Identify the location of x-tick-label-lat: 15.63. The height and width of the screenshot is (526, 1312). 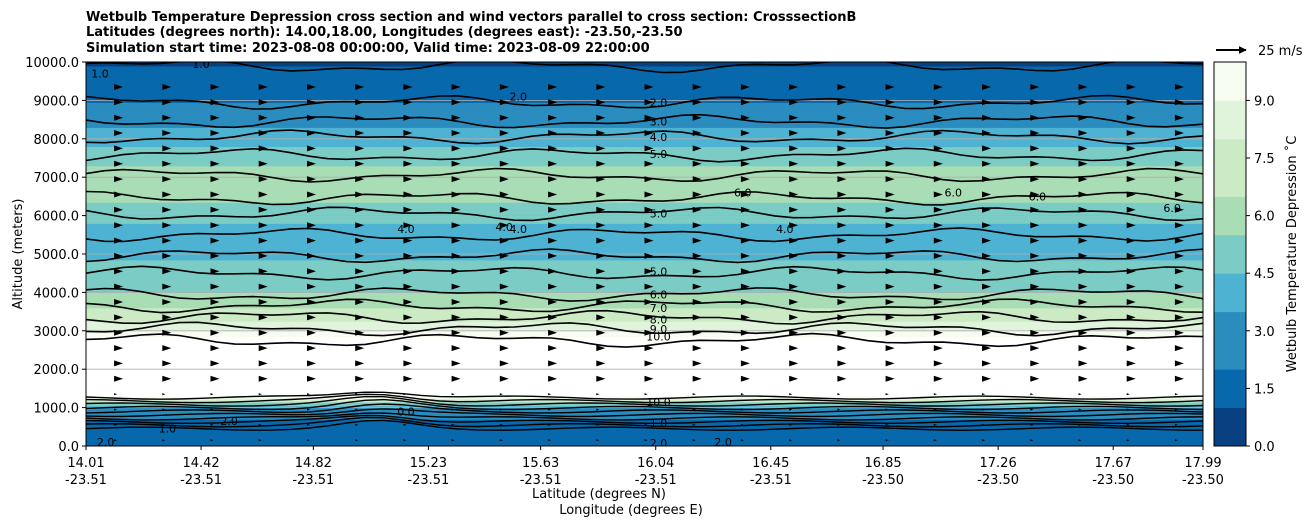
(540, 463).